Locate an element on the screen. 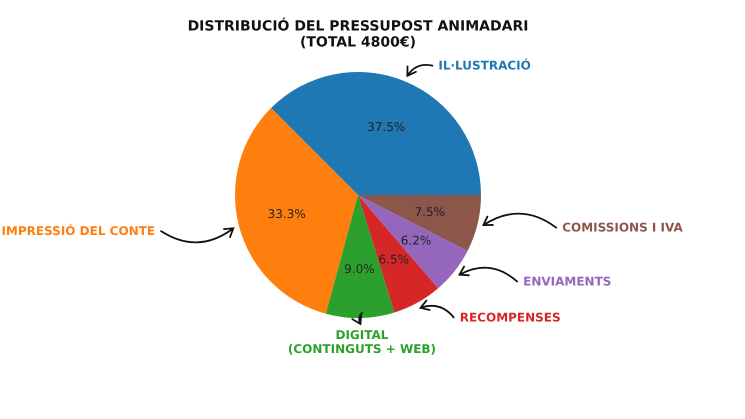 This screenshot has height=419, width=745. data-label: 7.5% is located at coordinates (430, 212).